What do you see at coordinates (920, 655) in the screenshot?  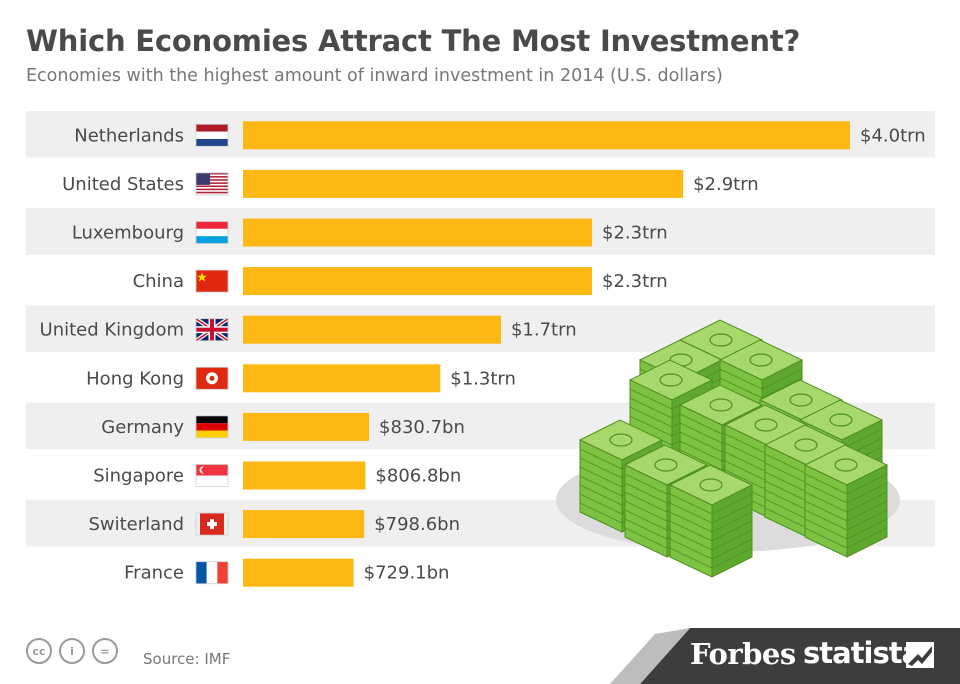 I see `statista-logo-icon` at bounding box center [920, 655].